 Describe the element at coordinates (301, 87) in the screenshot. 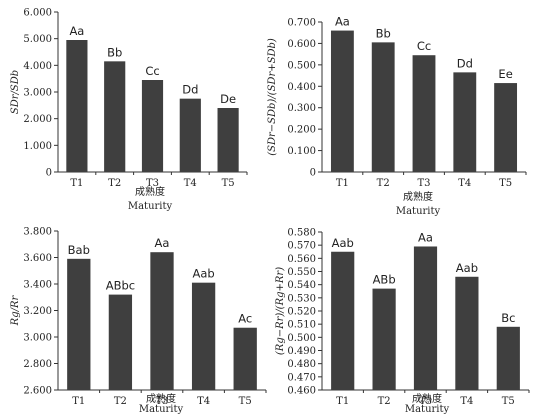

I see `y-tick-label: 0.400` at that location.